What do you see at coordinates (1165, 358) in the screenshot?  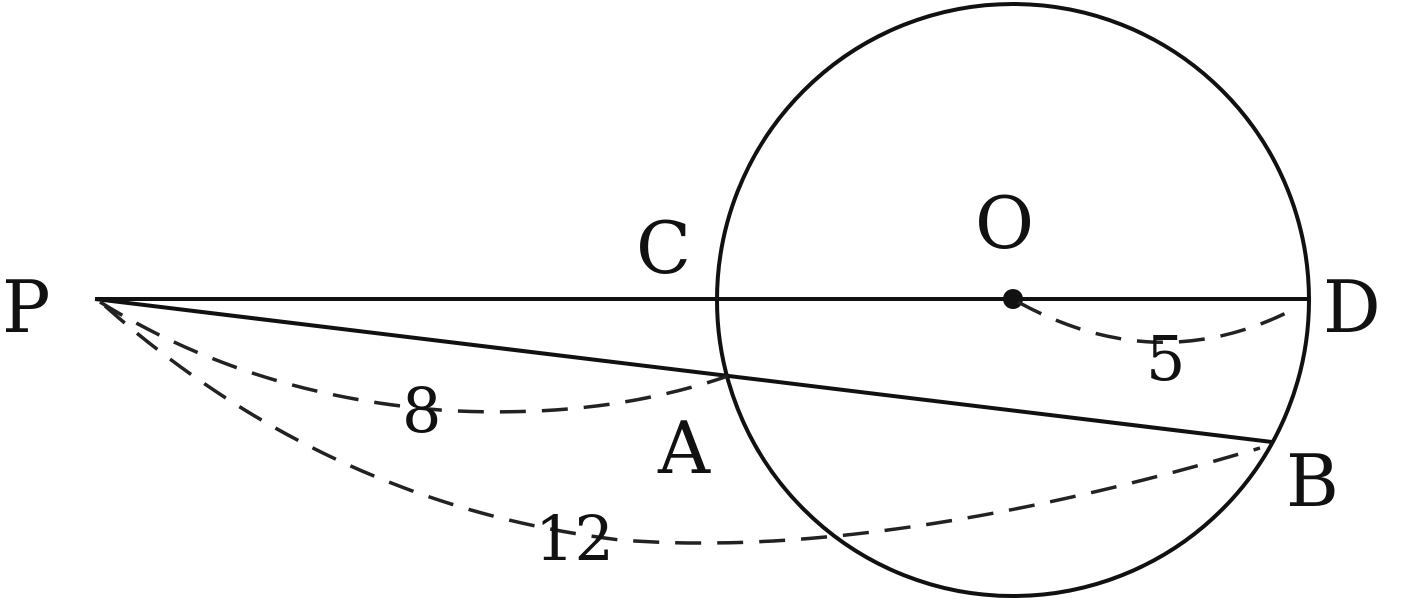 I see `length-label-od: 5` at bounding box center [1165, 358].